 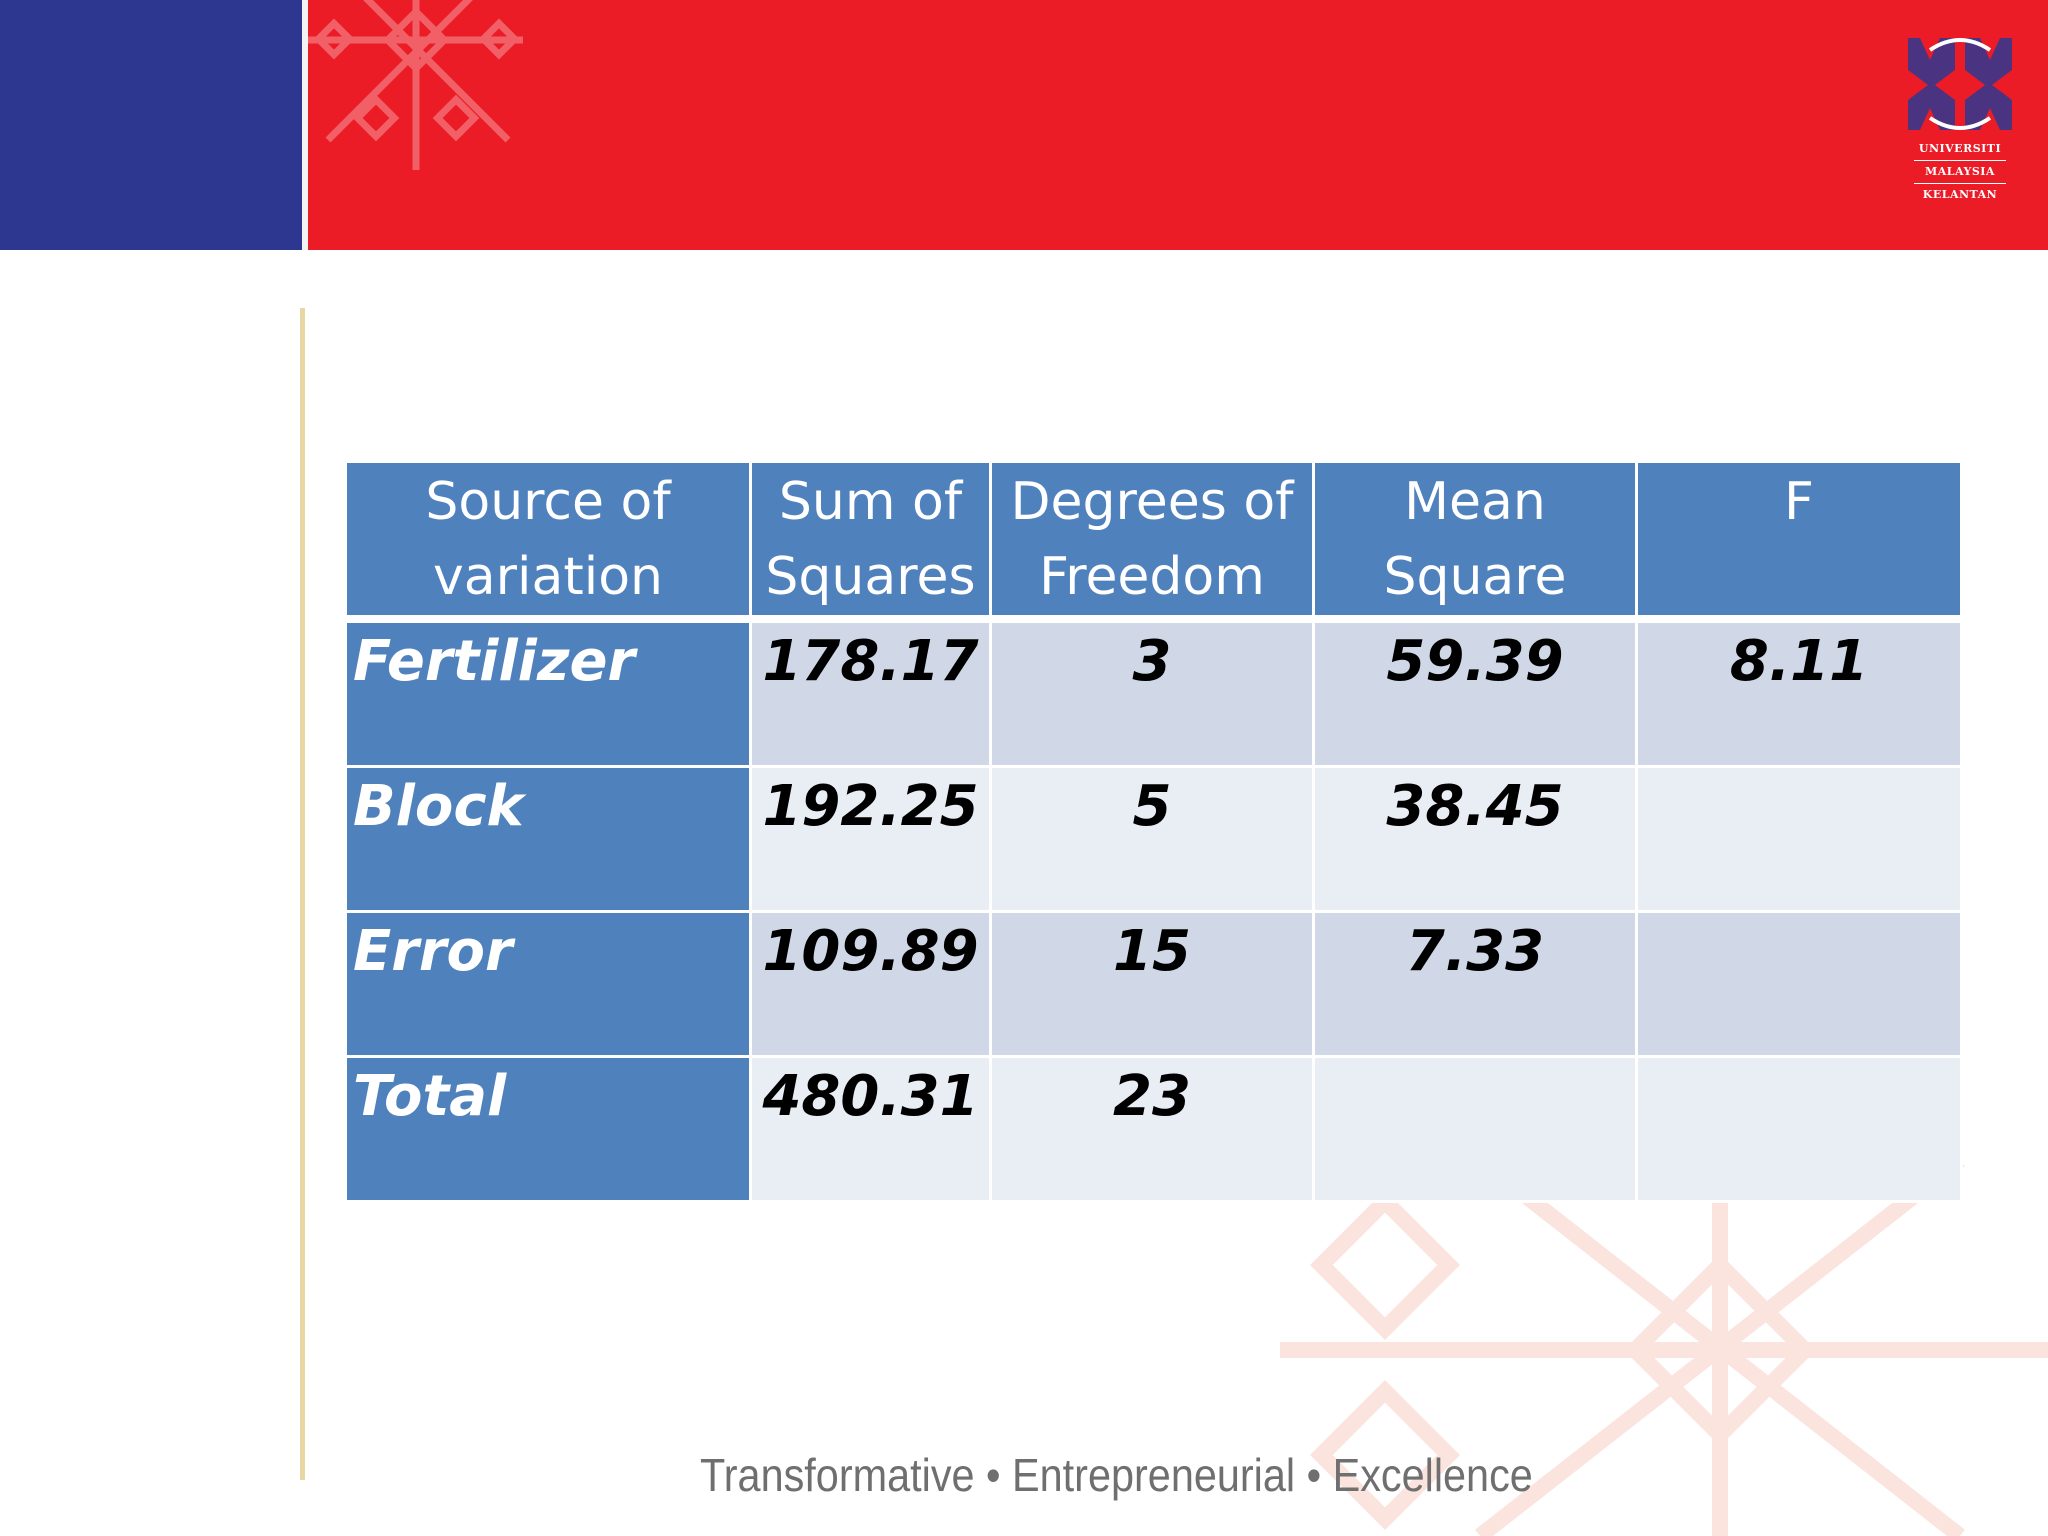 I want to click on cell-degrees-of-freedom: 15, so click(x=1152, y=984).